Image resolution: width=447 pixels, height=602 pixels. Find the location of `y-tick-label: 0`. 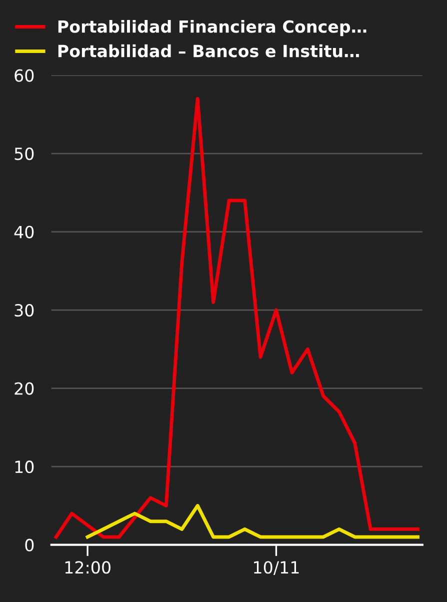

y-tick-label: 0 is located at coordinates (29, 545).